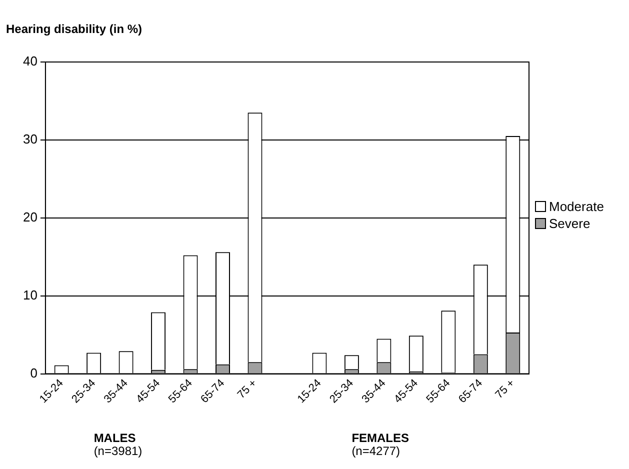 The height and width of the screenshot is (469, 629). What do you see at coordinates (30, 139) in the screenshot?
I see `y-tick-label: 30` at bounding box center [30, 139].